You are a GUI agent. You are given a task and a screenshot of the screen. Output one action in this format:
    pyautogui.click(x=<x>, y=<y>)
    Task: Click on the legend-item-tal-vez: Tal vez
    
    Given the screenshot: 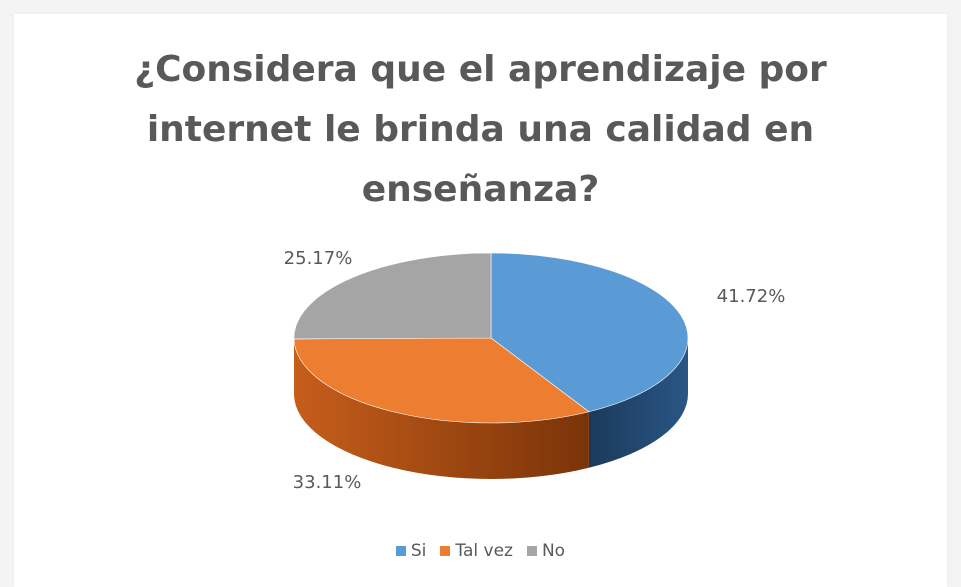 What is the action you would take?
    pyautogui.click(x=476, y=551)
    